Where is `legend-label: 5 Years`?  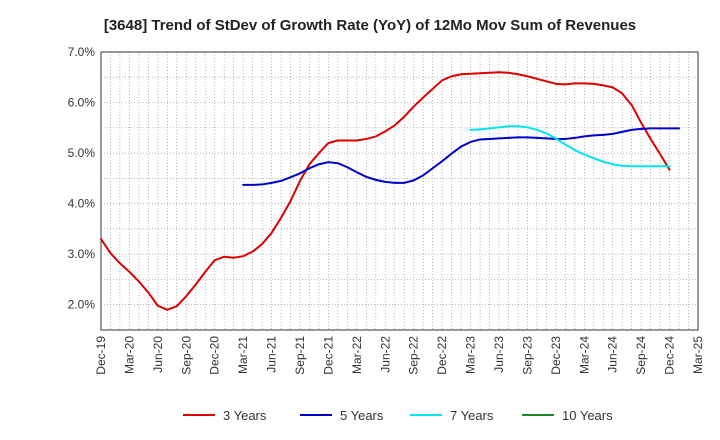
legend-label: 5 Years is located at coordinates (362, 415).